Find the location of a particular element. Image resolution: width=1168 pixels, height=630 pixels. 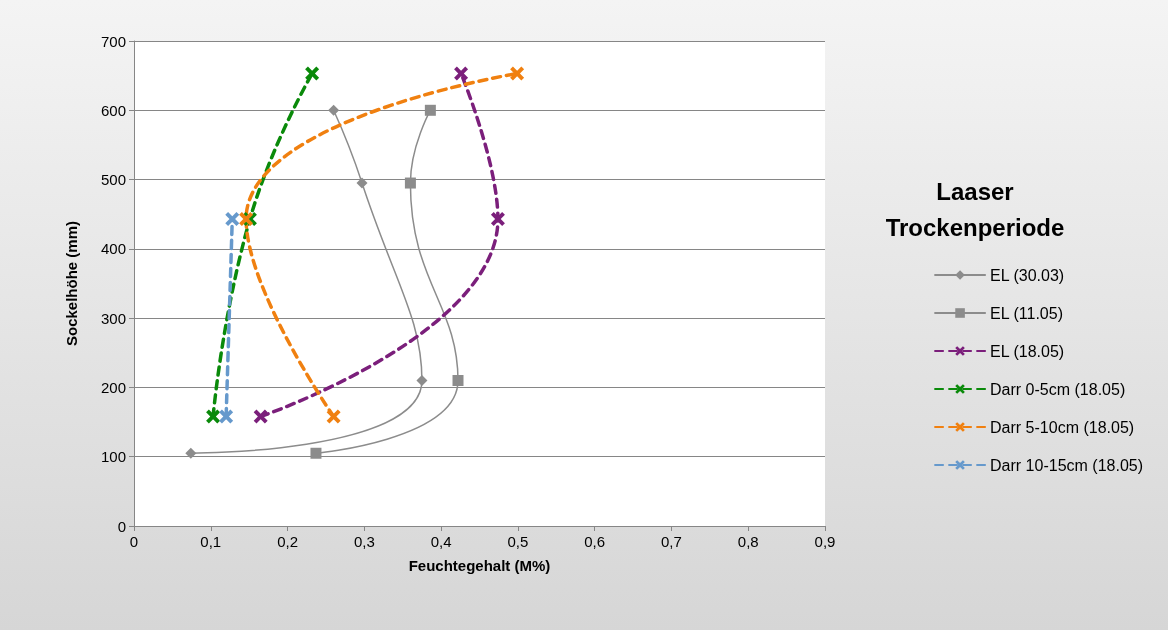

y-tick-label: 700 is located at coordinates (113, 41).